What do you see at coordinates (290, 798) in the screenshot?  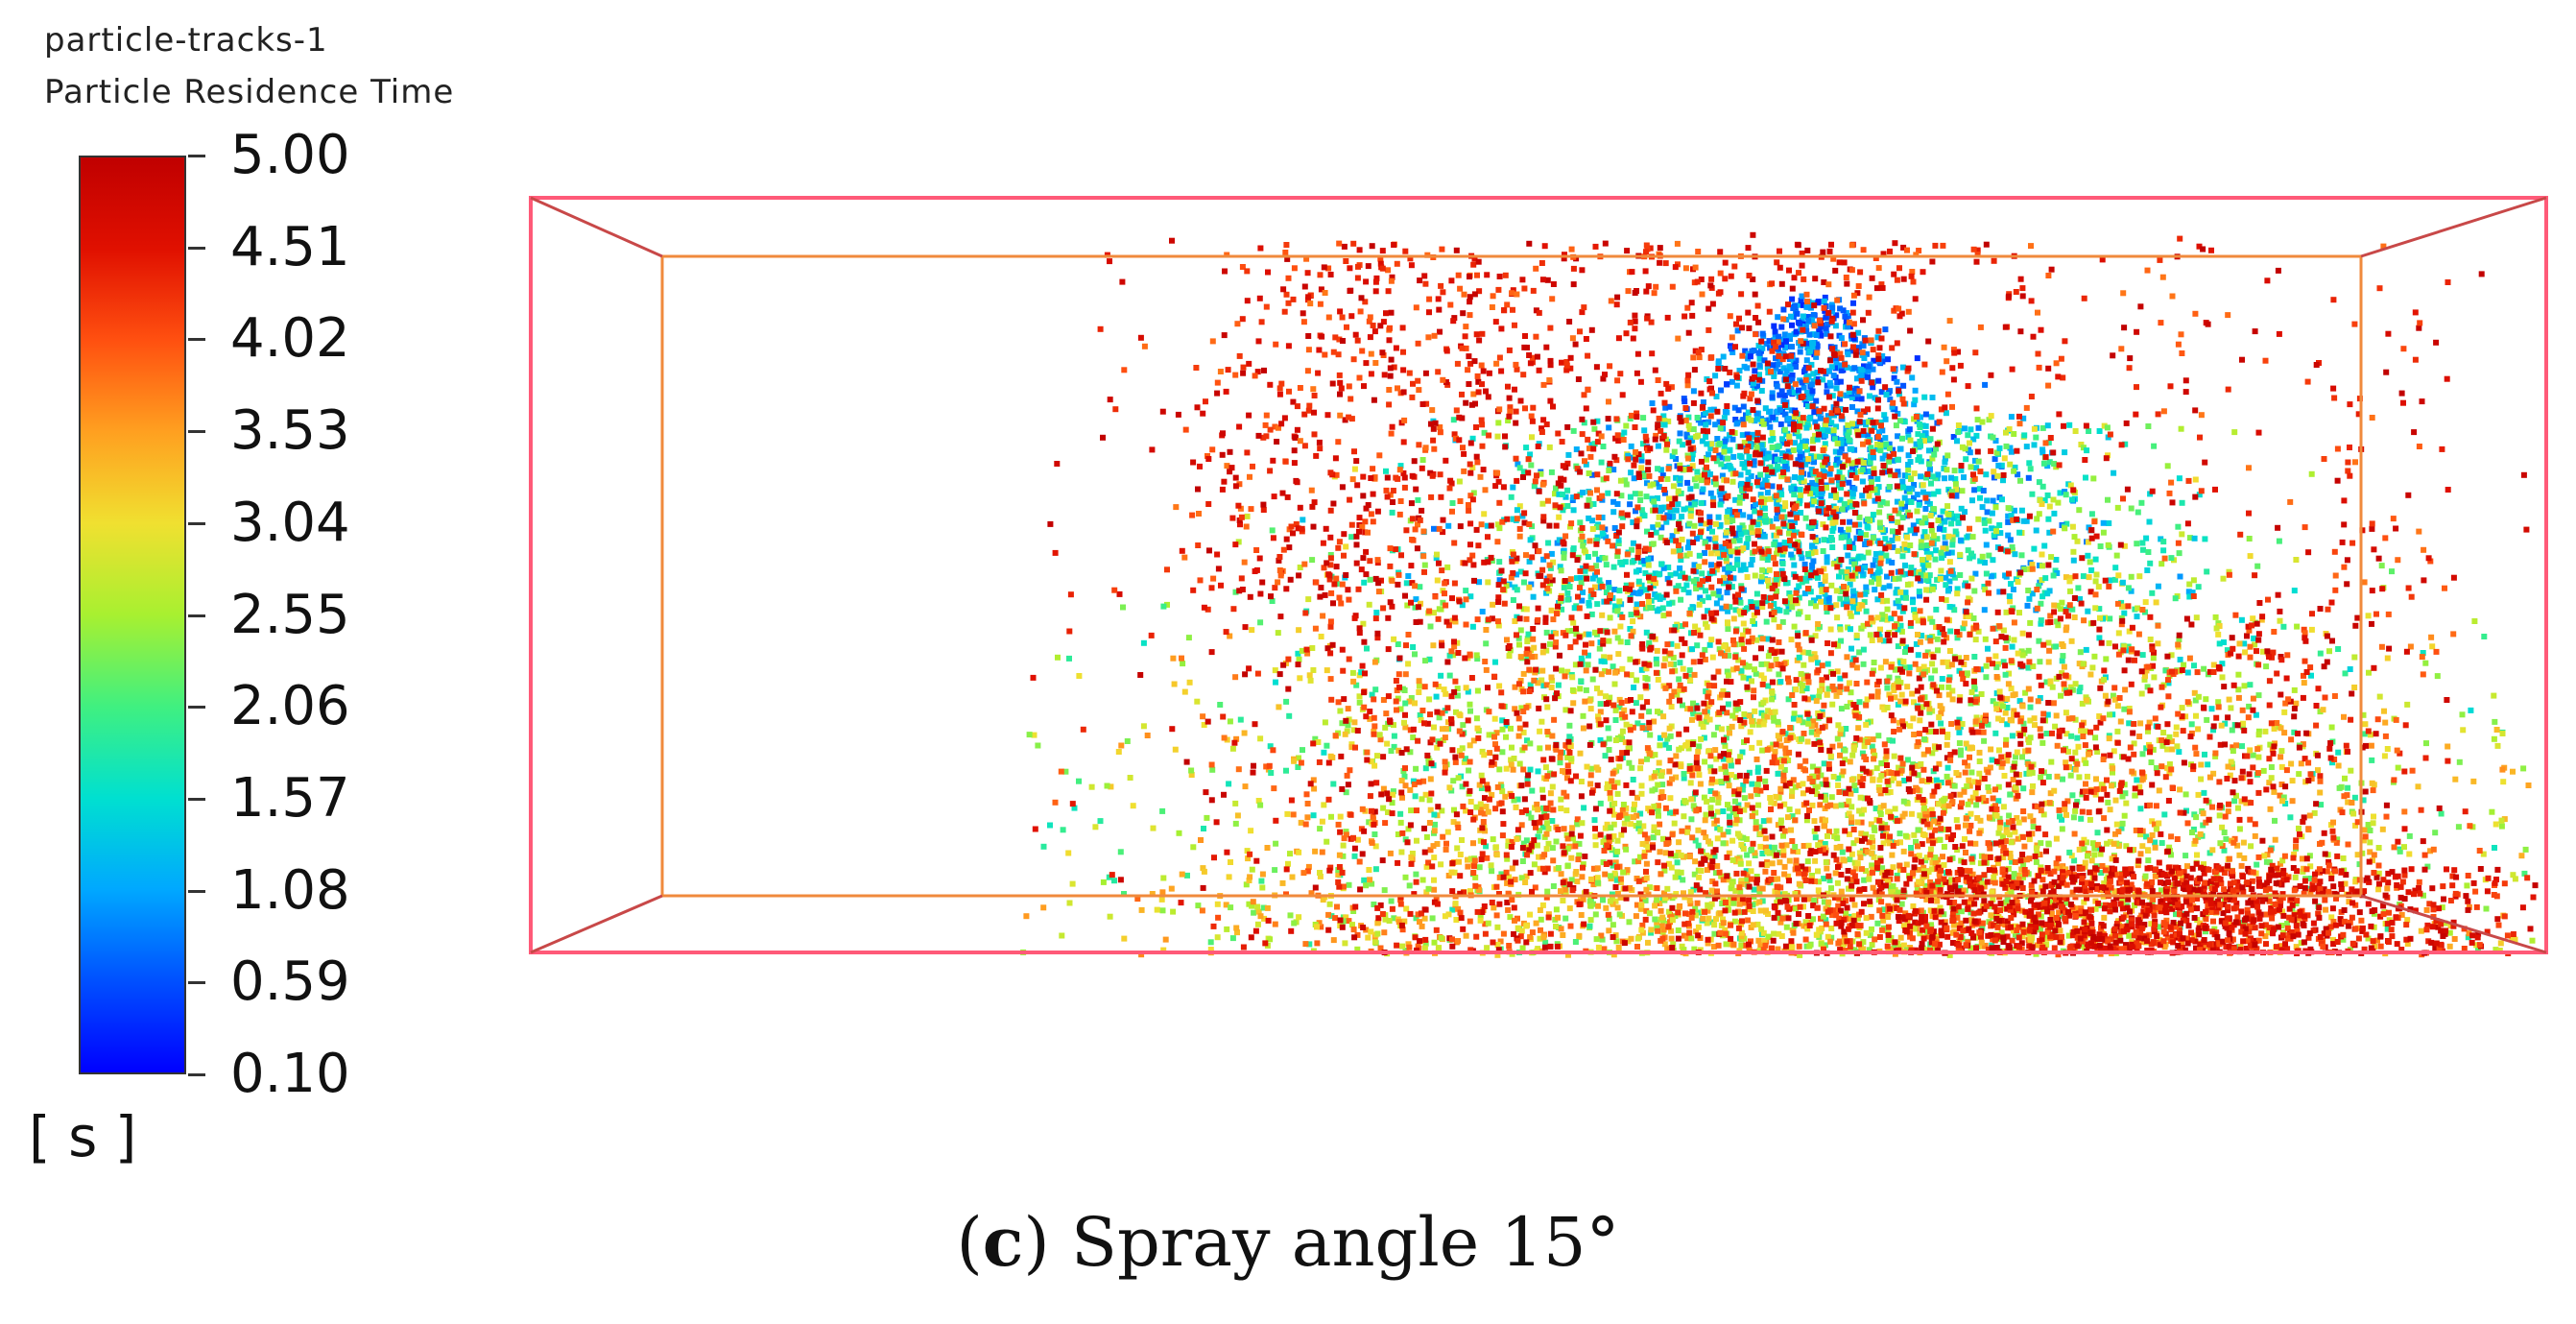 I see `colorbar-tick-label: 1.57` at bounding box center [290, 798].